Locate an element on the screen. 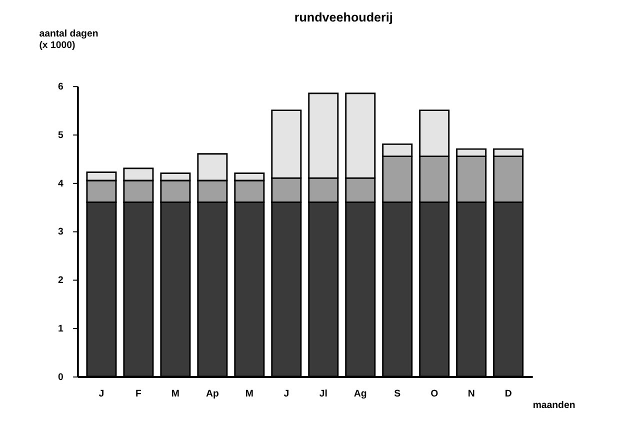 The width and height of the screenshot is (633, 436). y-tick-label: 4 is located at coordinates (61, 184).